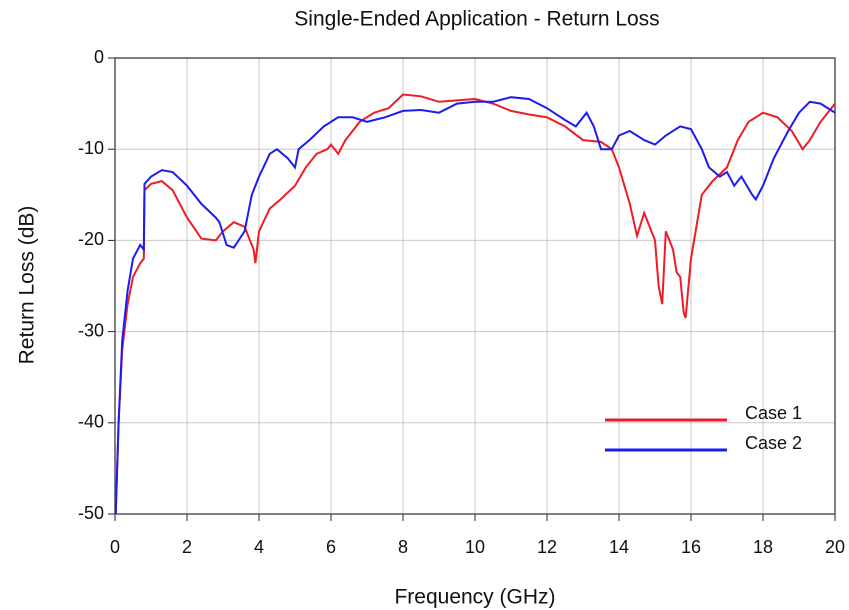 The height and width of the screenshot is (610, 849). What do you see at coordinates (547, 547) in the screenshot?
I see `x-tick-label: 12` at bounding box center [547, 547].